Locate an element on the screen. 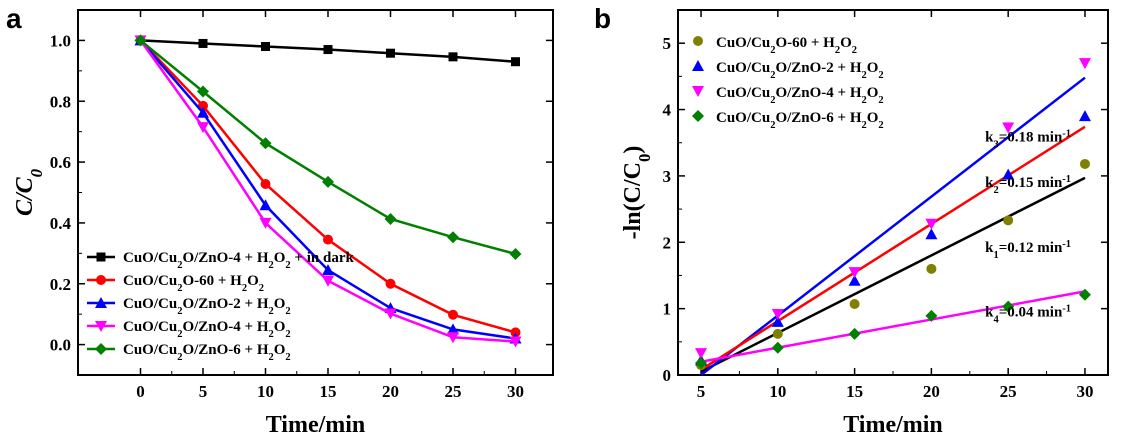  x-tick-label: 10 is located at coordinates (265, 391).